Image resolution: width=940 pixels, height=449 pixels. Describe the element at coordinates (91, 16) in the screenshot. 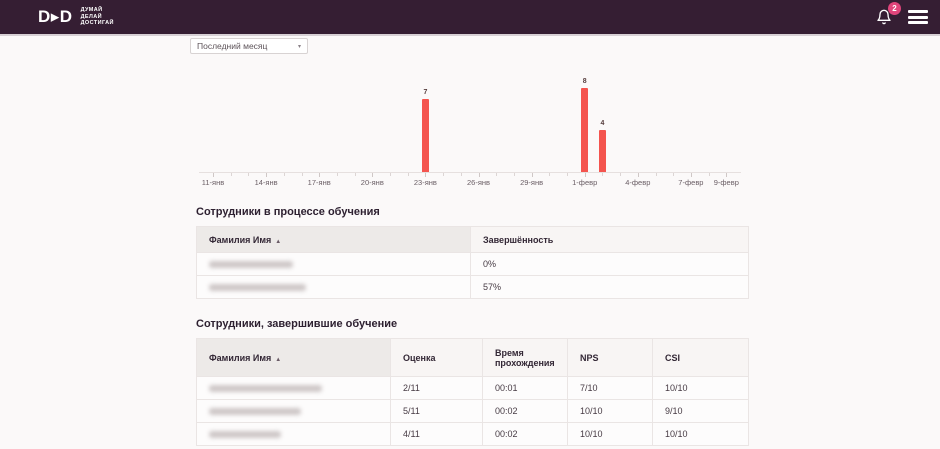

I see `tagline-line: ДЕЛАЙ` at that location.